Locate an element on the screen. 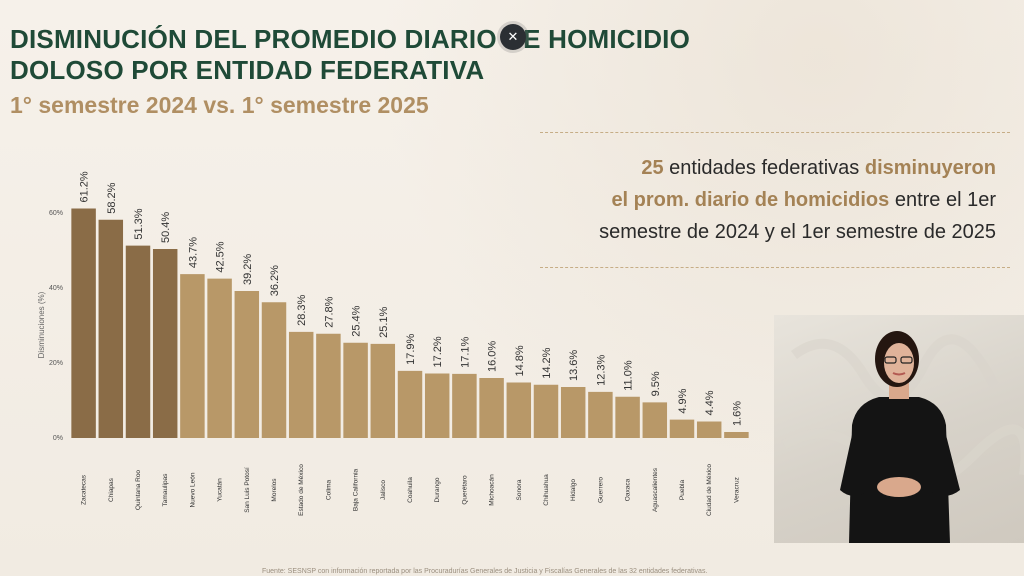 This screenshot has height=576, width=1024. sign-language-interpreter-video is located at coordinates (899, 429).